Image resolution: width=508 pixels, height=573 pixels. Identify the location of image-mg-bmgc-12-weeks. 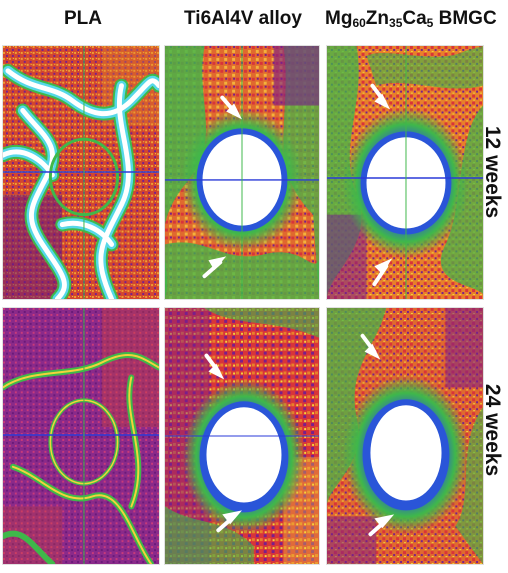
(405, 172).